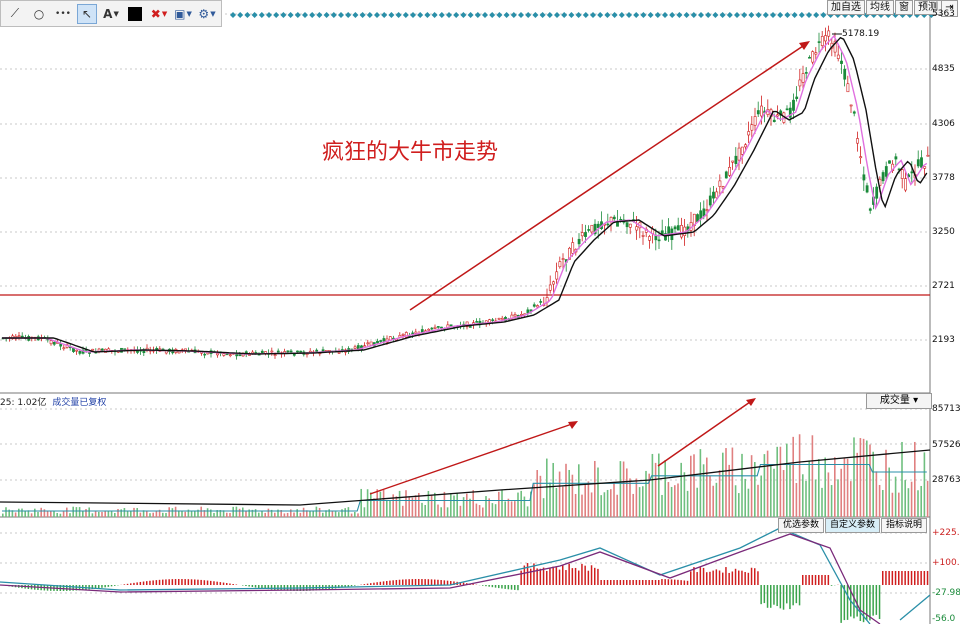 The height and width of the screenshot is (624, 960). I want to click on color-swatch-icon, so click(135, 14).